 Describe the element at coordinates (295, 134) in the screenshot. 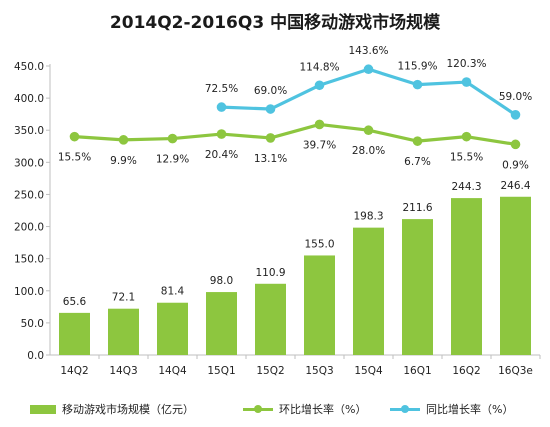

I see `qoq-line` at that location.